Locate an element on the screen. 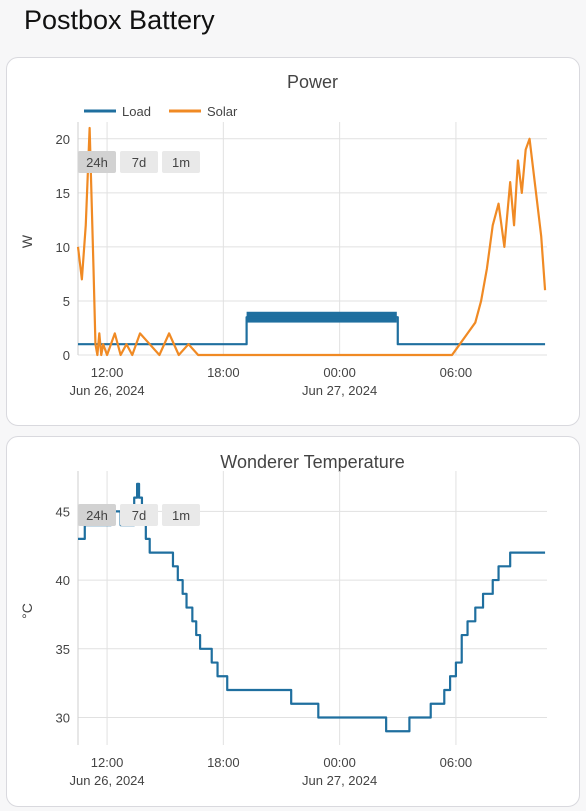 This screenshot has width=586, height=811. y-tick-label: 45 is located at coordinates (63, 511).